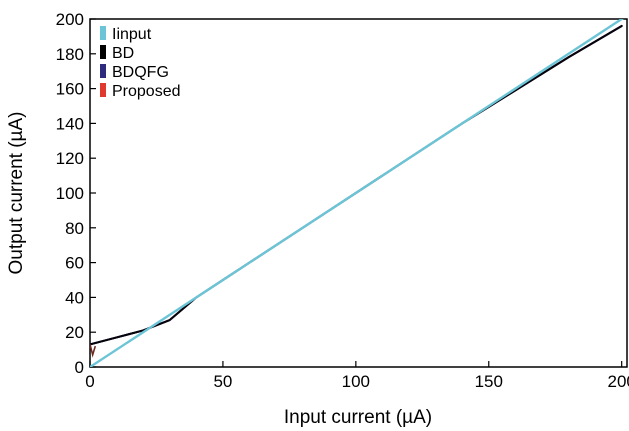 This screenshot has width=629, height=431. What do you see at coordinates (146, 91) in the screenshot?
I see `legend-label: Proposed` at bounding box center [146, 91].